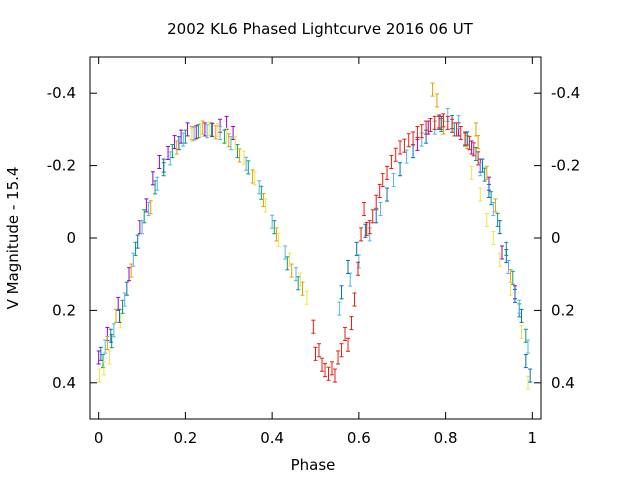 The width and height of the screenshot is (640, 484). Describe the element at coordinates (64, 310) in the screenshot. I see `y-tick-label-left: 0.2` at that location.